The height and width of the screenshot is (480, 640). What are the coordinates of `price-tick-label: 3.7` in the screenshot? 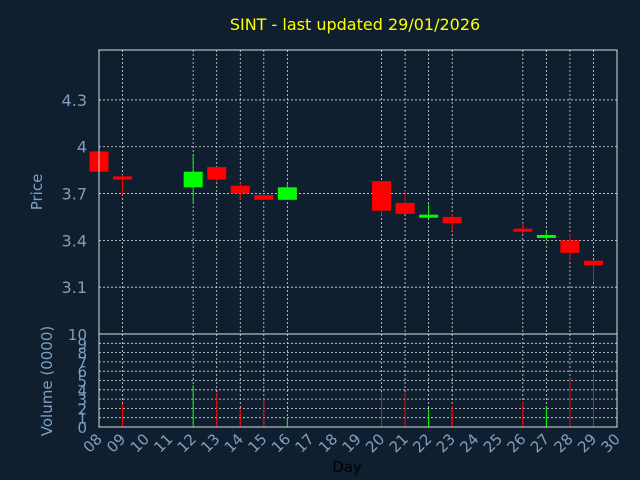 It's located at (74, 194).